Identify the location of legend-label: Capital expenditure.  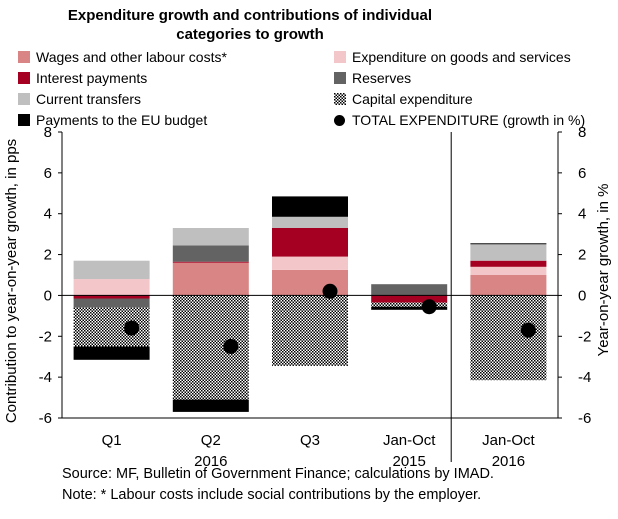
(412, 99).